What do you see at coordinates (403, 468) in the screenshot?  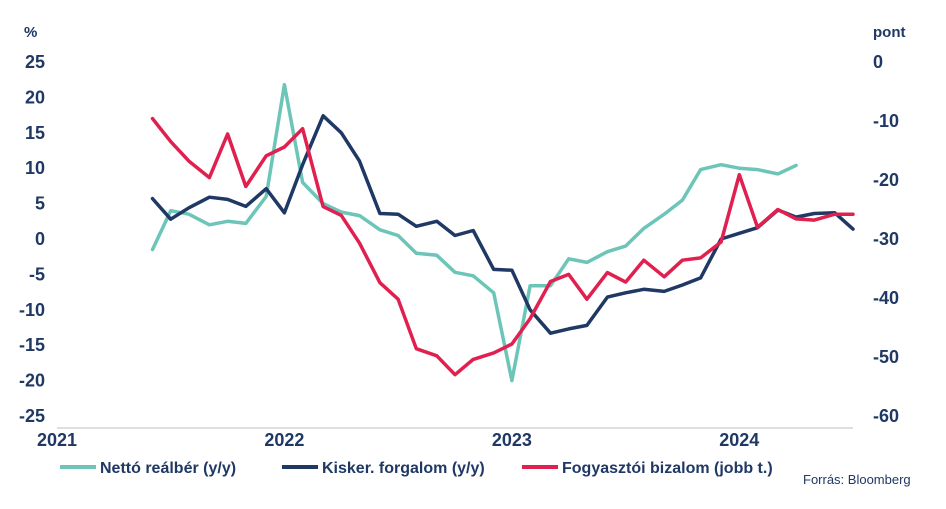 I see `legend-label: Kisker. forgalom (y/y)` at bounding box center [403, 468].